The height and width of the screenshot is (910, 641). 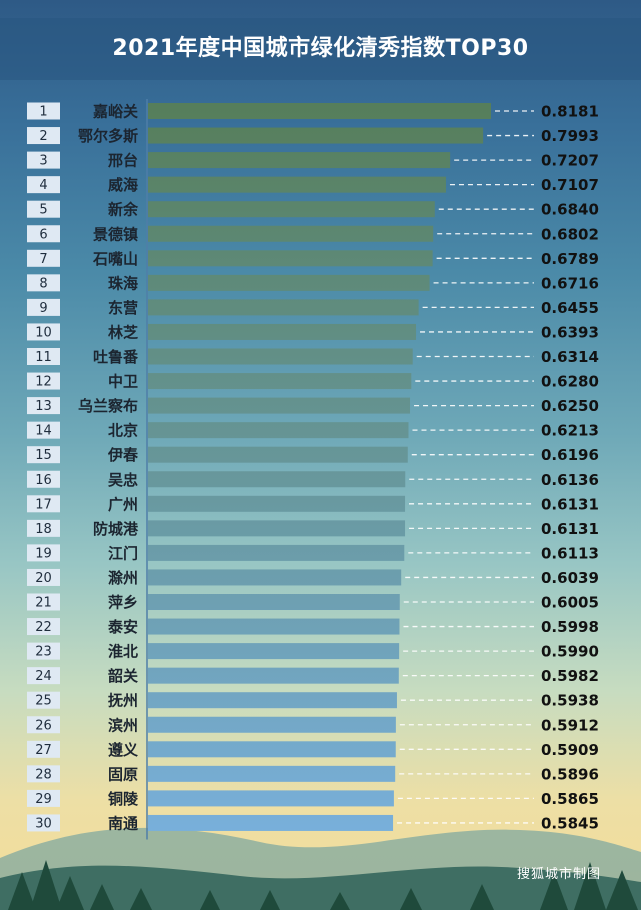 What do you see at coordinates (313, 160) in the screenshot?
I see `bar-row: 3 邢台 0.7207` at bounding box center [313, 160].